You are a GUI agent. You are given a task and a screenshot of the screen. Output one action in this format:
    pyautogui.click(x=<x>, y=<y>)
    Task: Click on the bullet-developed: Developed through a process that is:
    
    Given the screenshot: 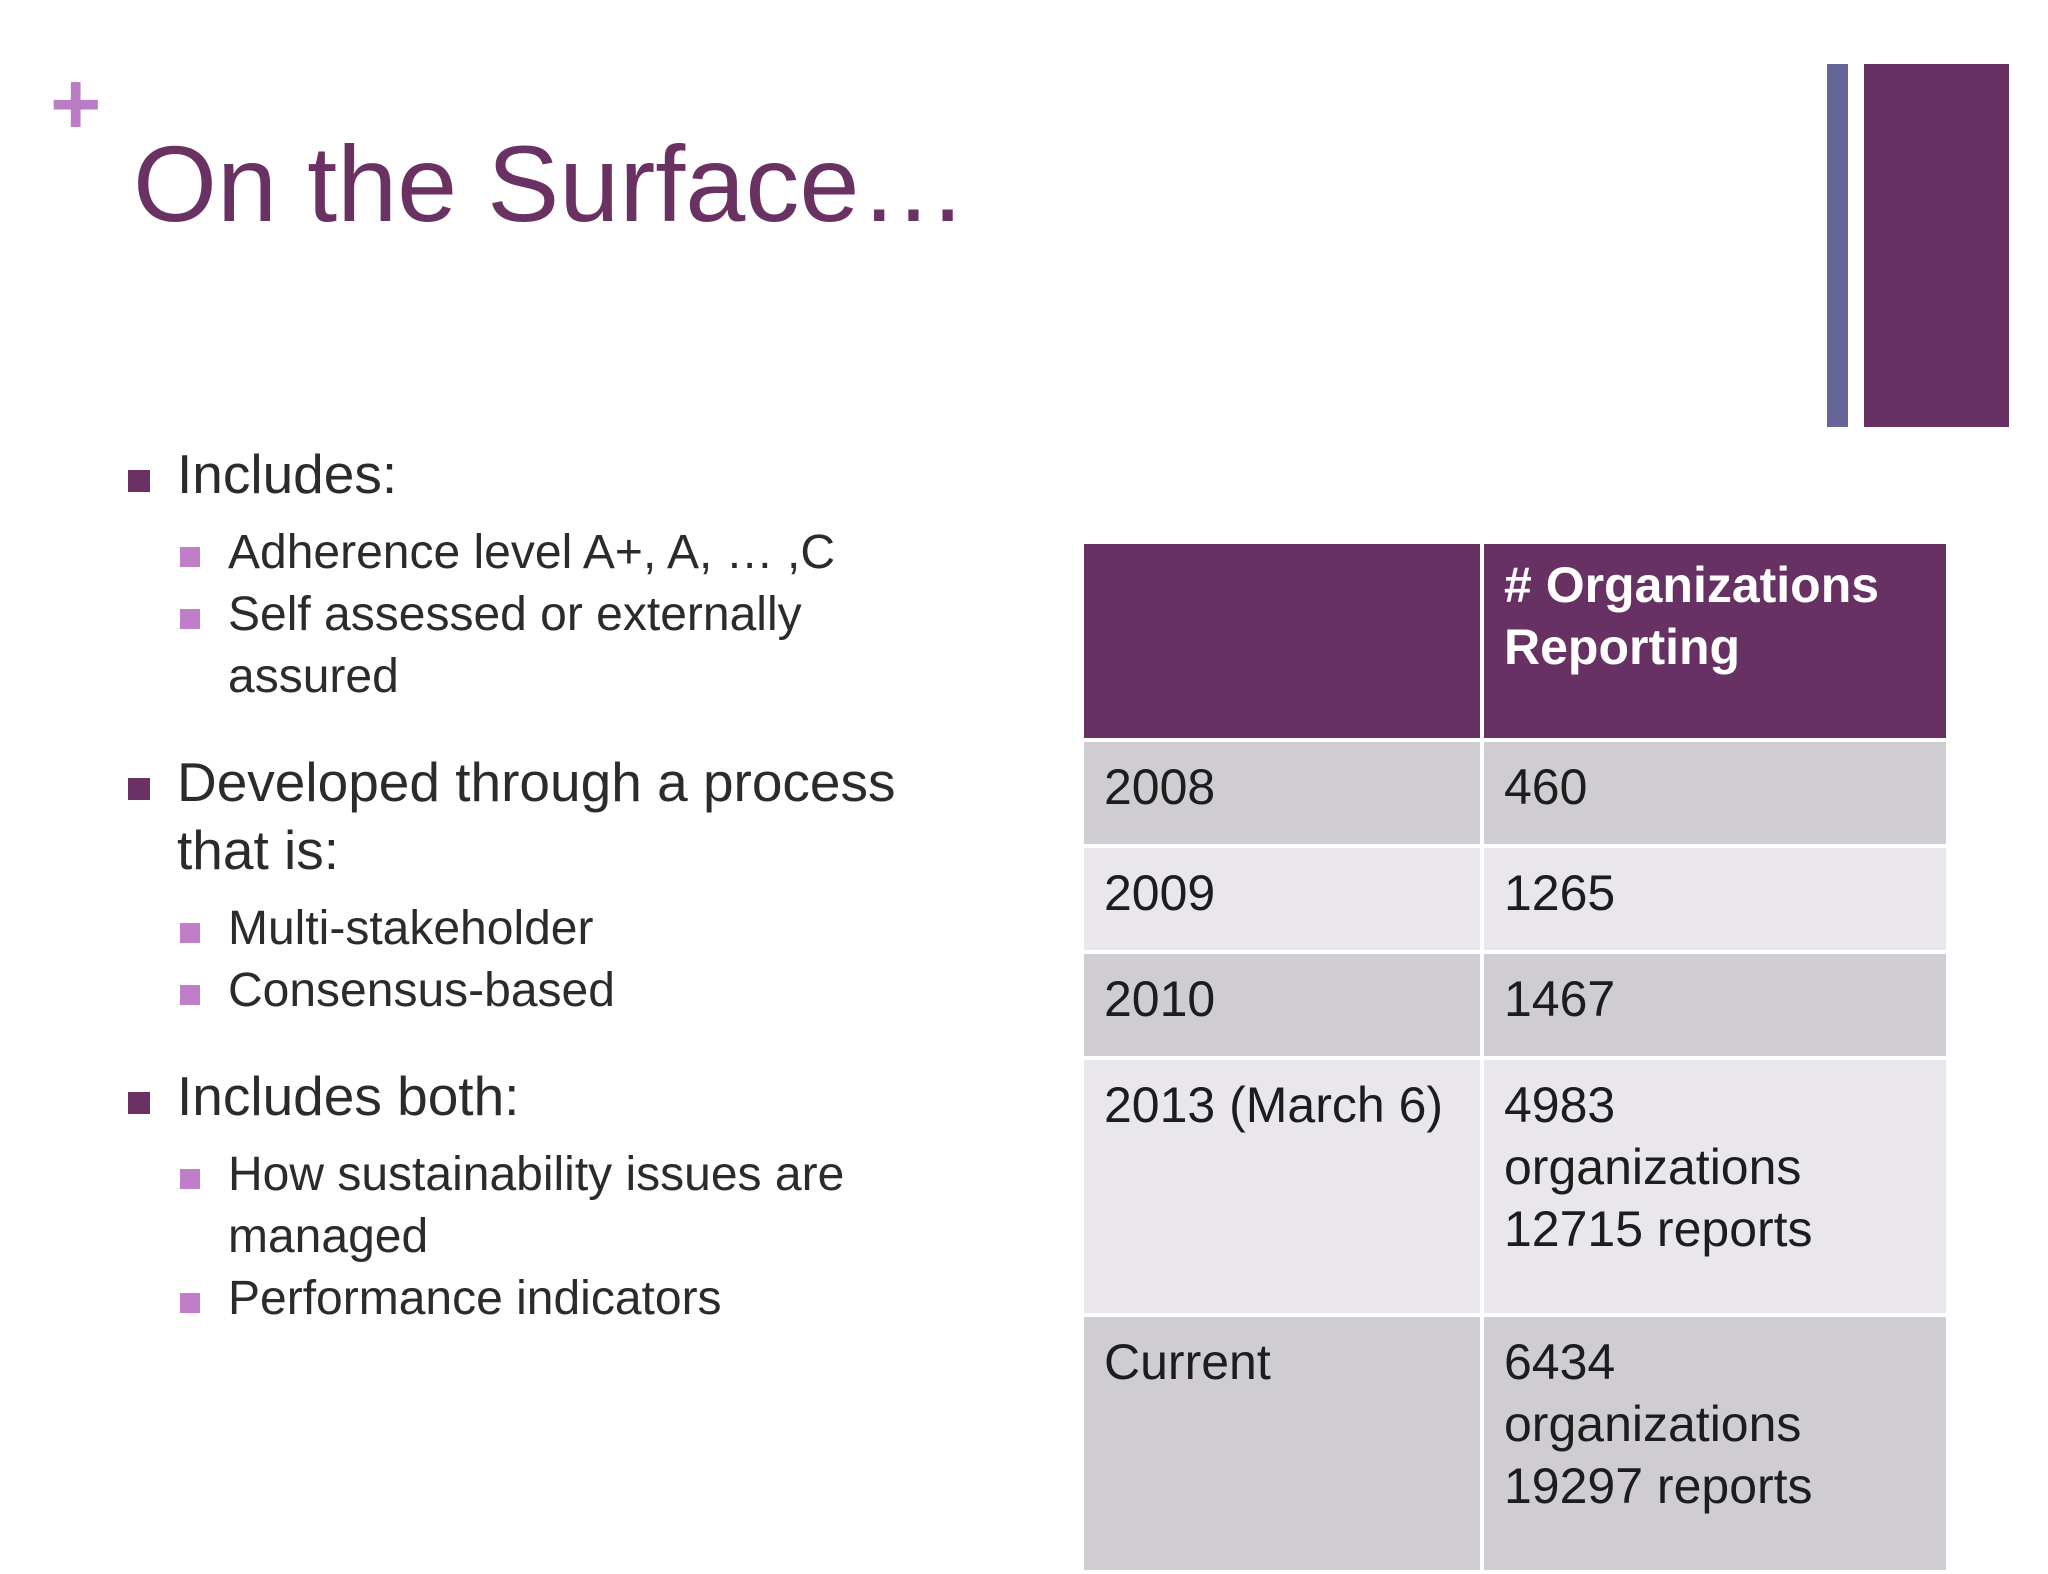 What is the action you would take?
    pyautogui.click(x=545, y=816)
    